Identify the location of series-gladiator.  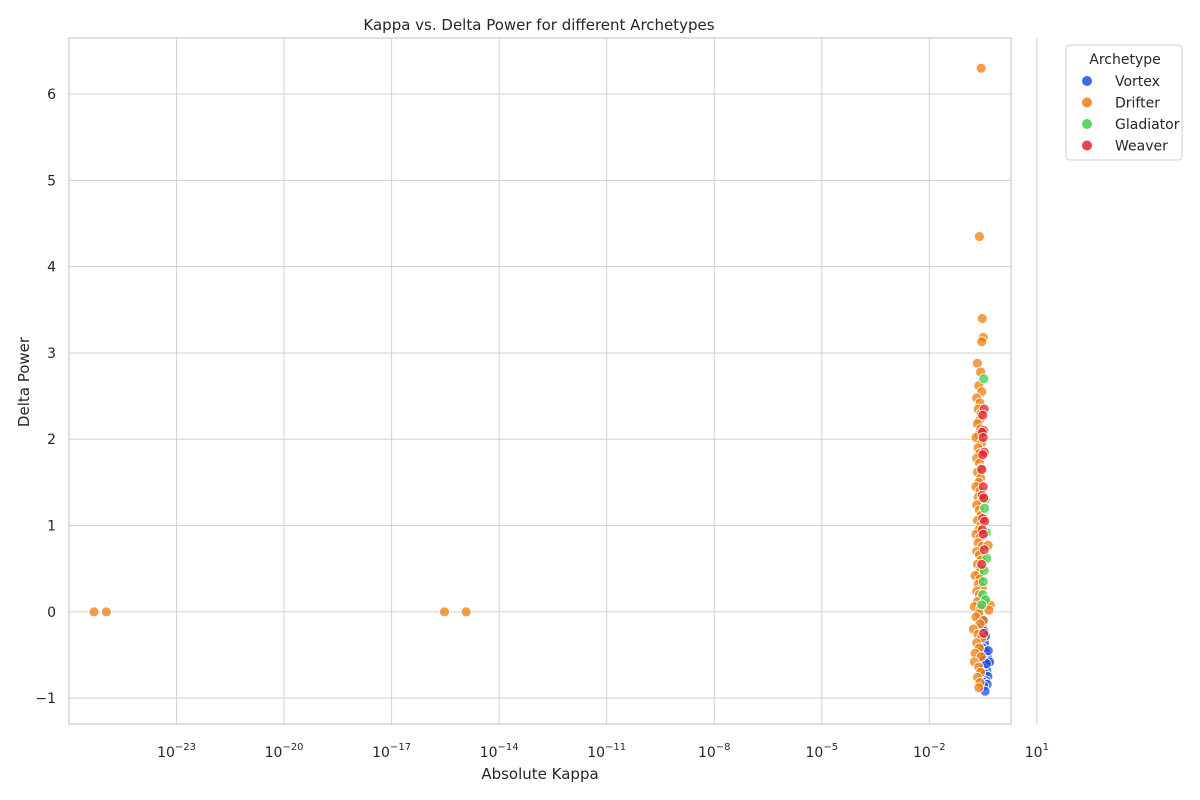
(984, 492).